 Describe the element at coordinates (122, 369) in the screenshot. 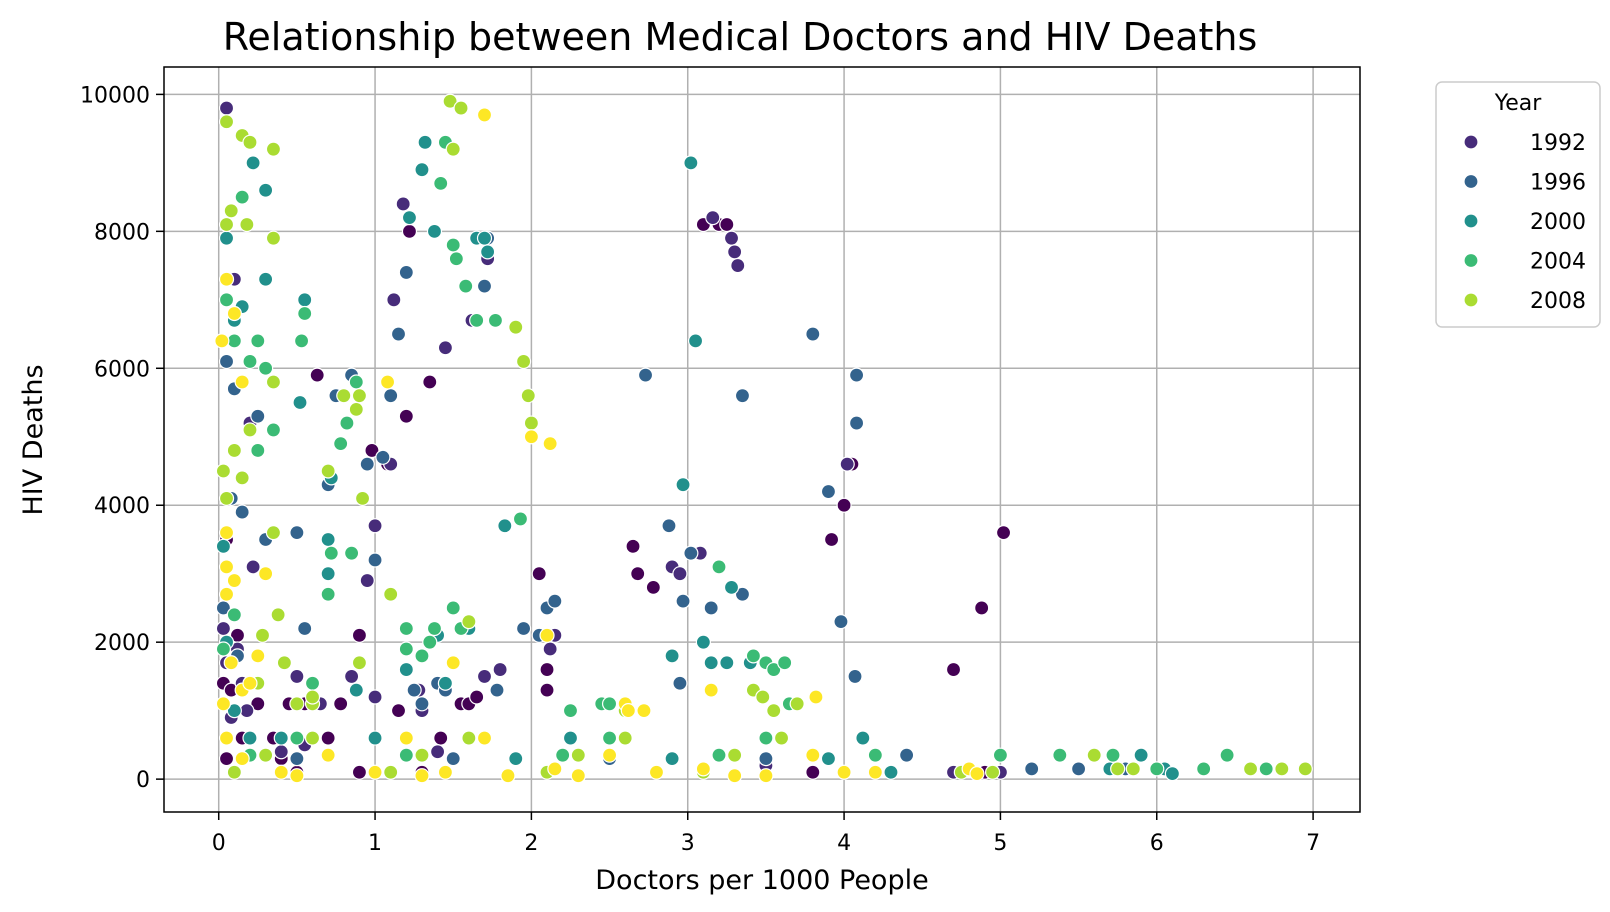

I see `y-tick-label: 6000` at that location.